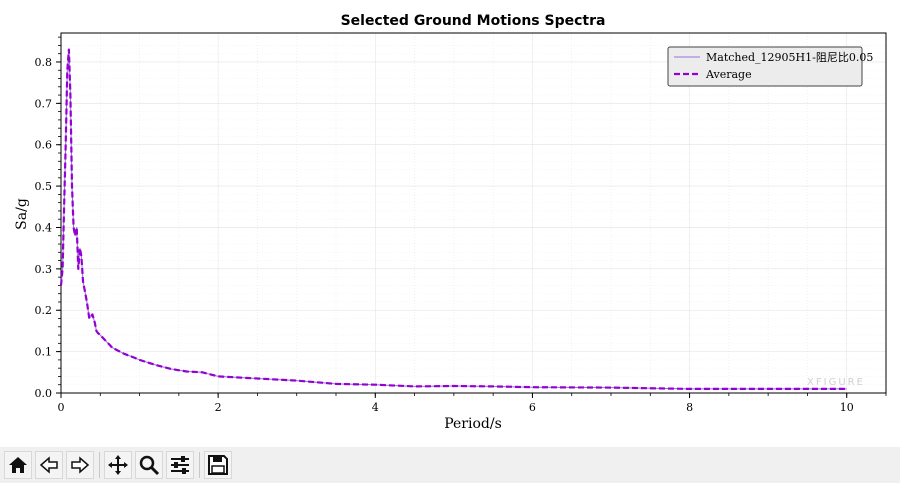  I want to click on x-tick-label: 6, so click(532, 407).